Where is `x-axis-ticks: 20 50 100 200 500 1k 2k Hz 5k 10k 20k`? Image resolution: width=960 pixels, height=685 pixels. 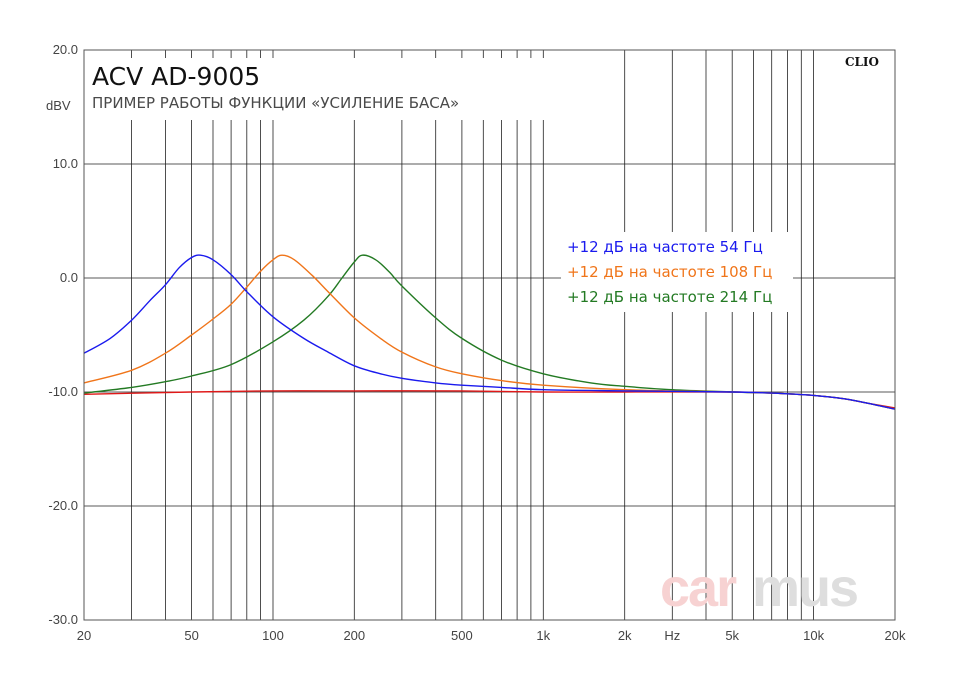 x-axis-ticks: 20 50 100 200 500 1k 2k Hz 5k 10k 20k is located at coordinates (491, 635).